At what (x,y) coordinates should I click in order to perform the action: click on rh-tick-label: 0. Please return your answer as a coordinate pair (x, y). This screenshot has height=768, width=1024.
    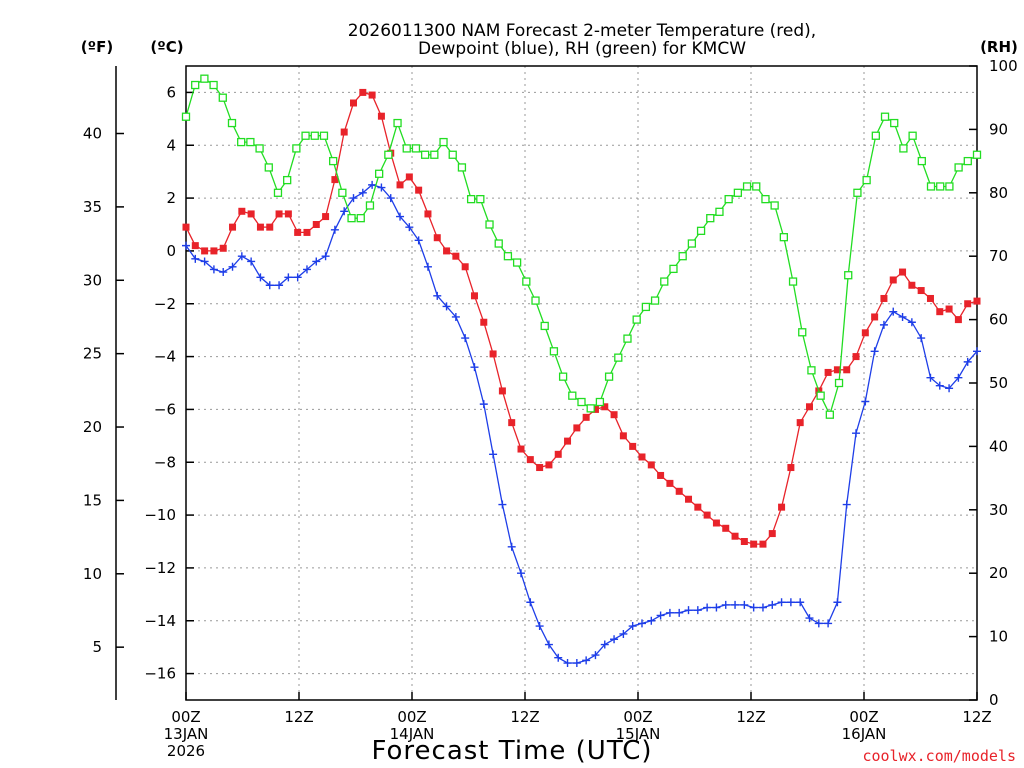
    Looking at the image, I should click on (994, 700).